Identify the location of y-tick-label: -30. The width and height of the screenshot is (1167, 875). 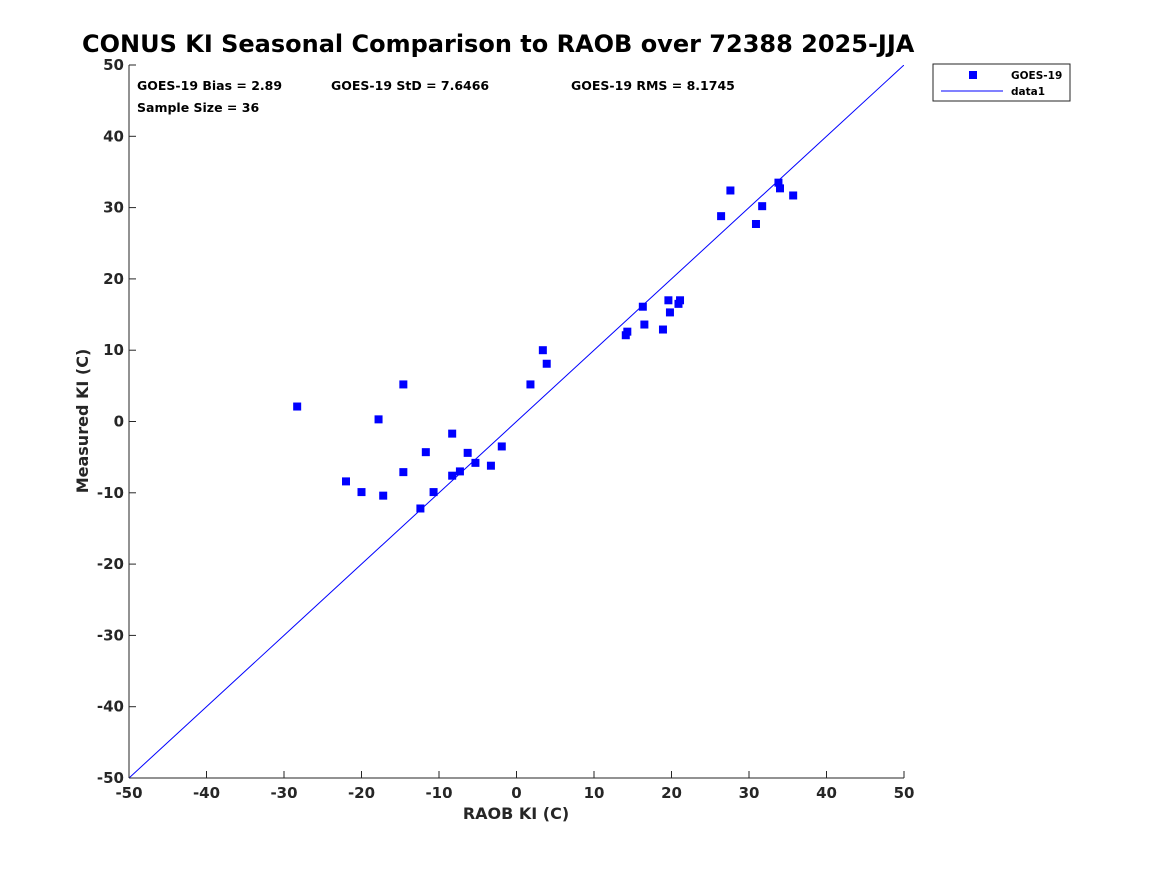
(110, 635).